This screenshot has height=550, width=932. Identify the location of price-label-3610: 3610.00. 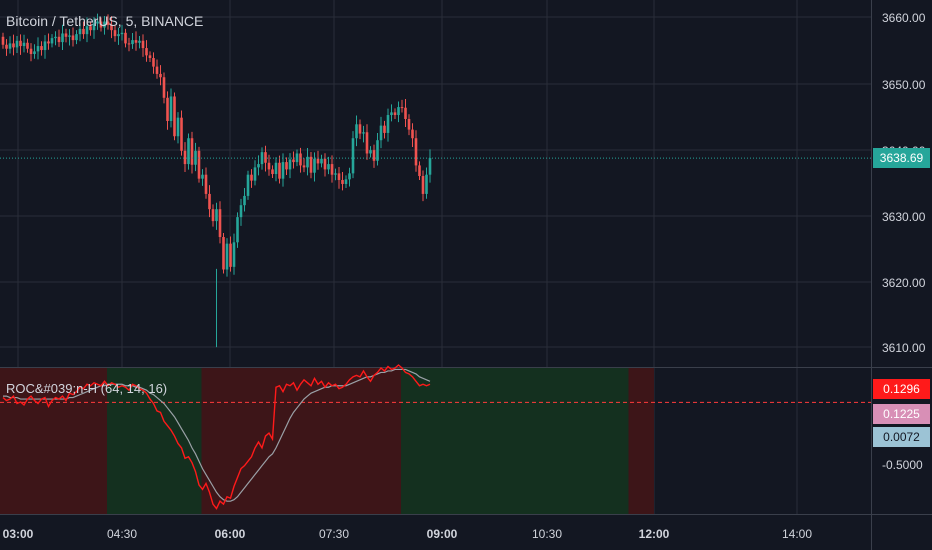
(904, 348).